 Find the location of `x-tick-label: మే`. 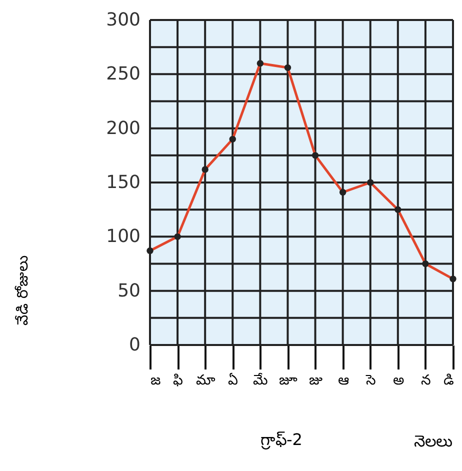

x-tick-label: మే is located at coordinates (260, 380).